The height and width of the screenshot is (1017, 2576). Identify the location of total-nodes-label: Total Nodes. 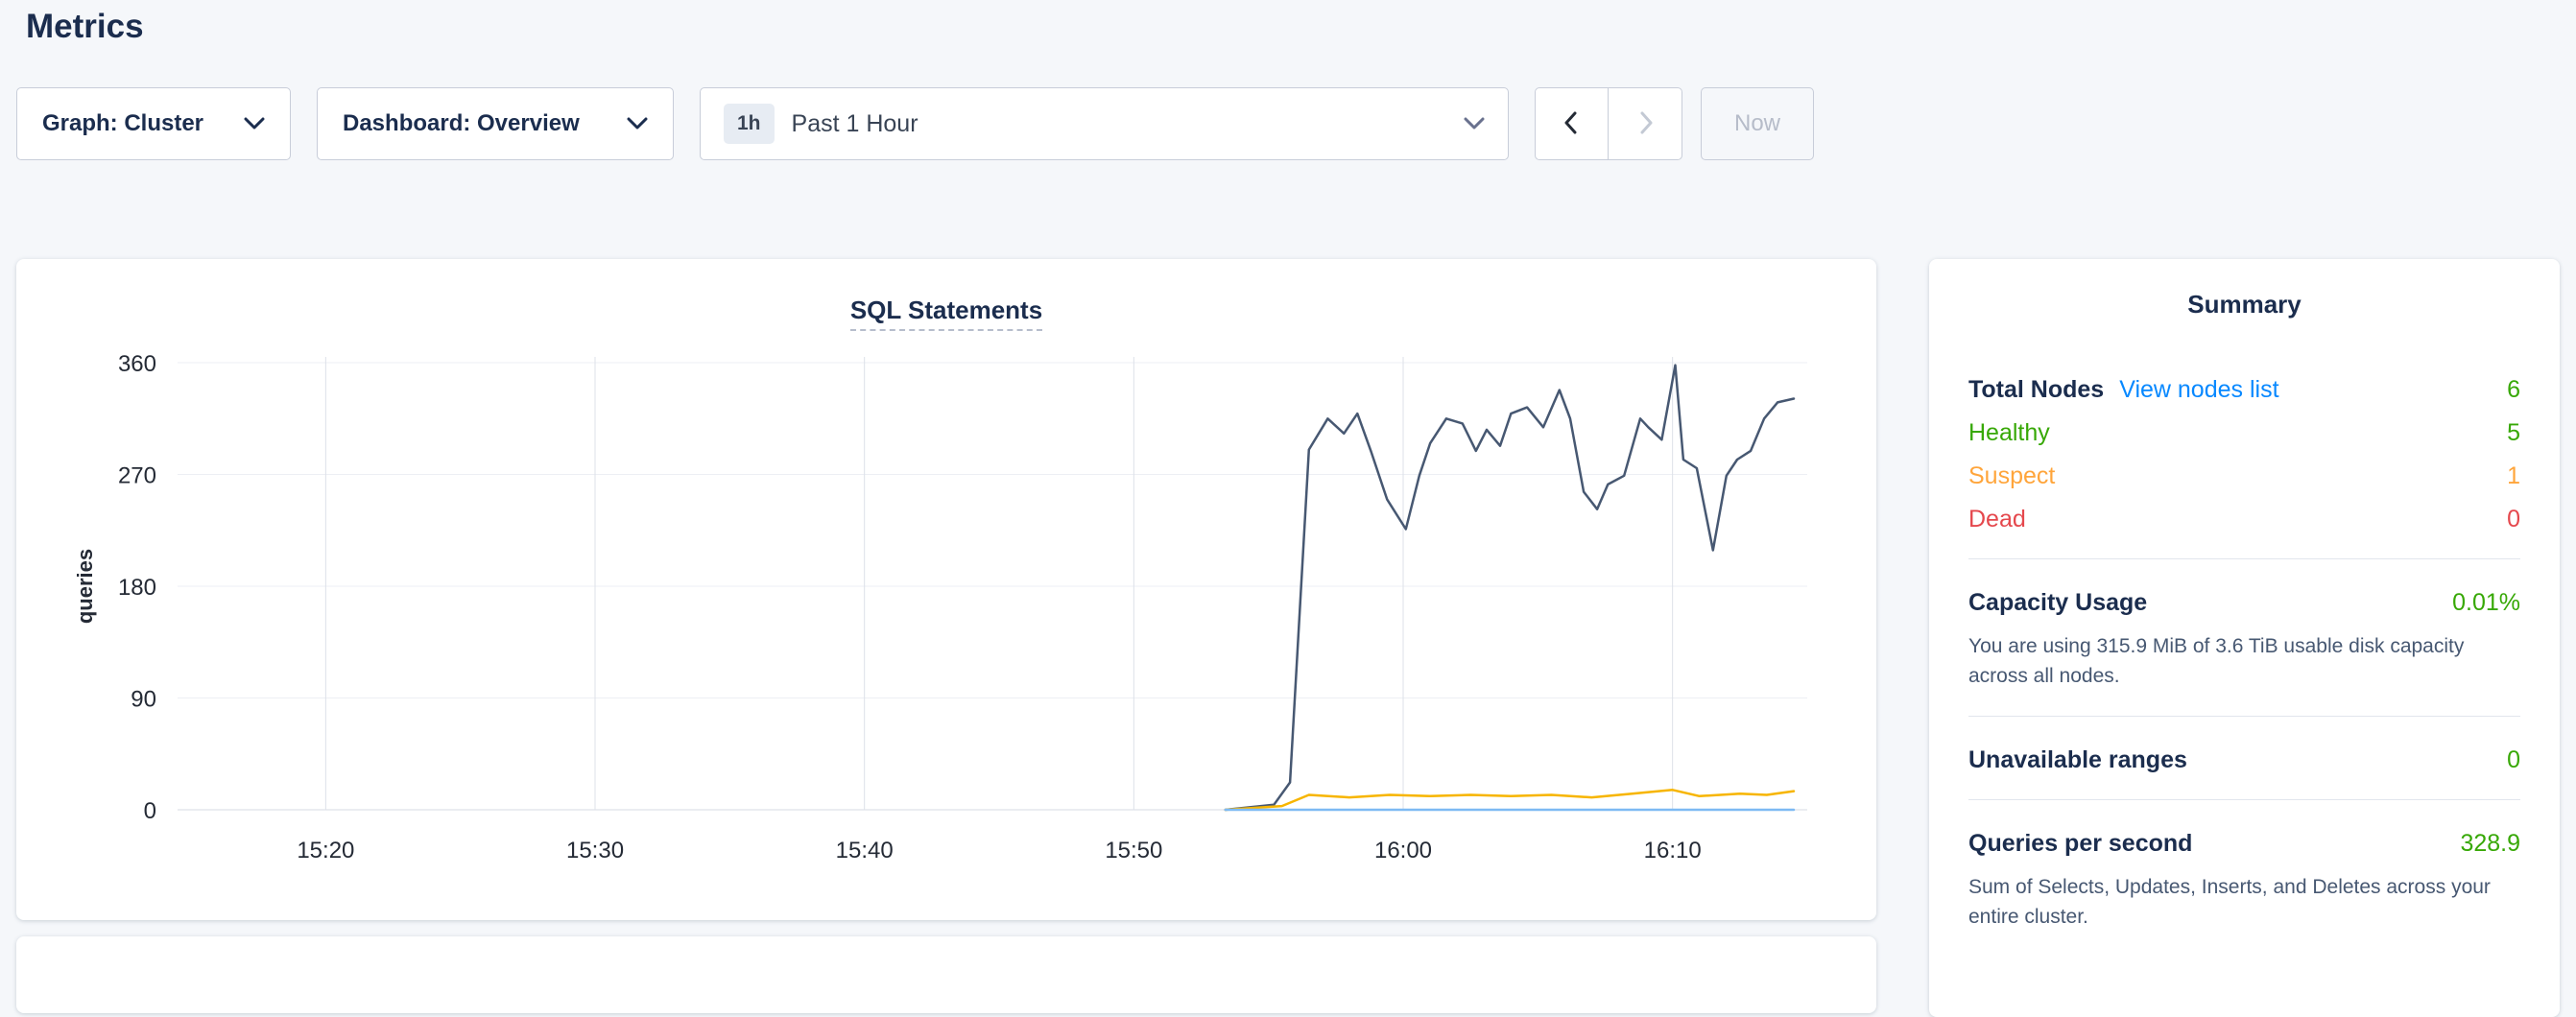
(2037, 389).